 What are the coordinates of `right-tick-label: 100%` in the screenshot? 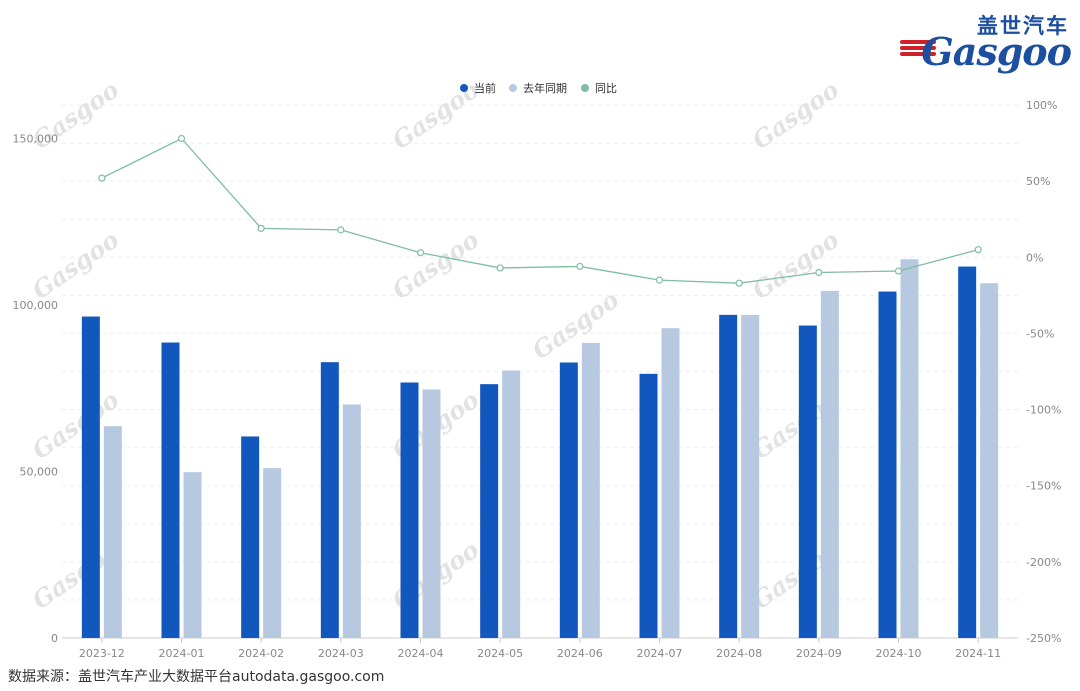 It's located at (1041, 105).